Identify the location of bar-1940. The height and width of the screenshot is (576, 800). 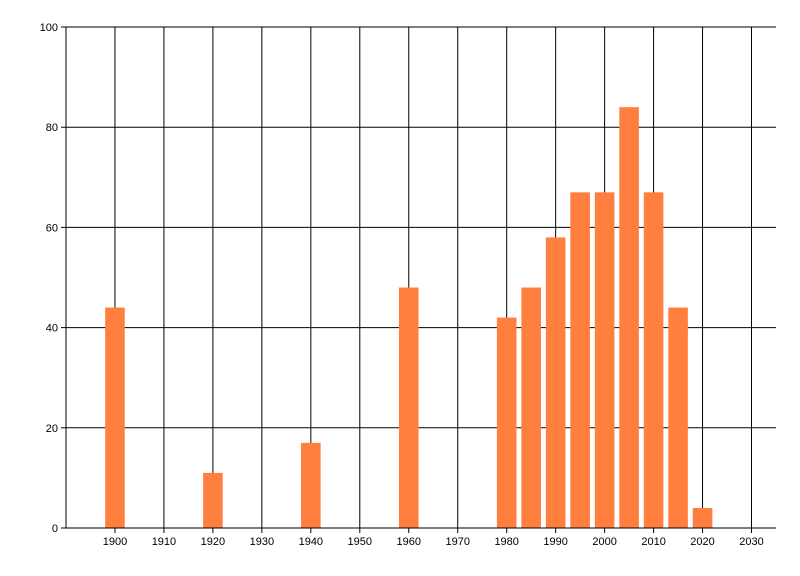
(311, 485).